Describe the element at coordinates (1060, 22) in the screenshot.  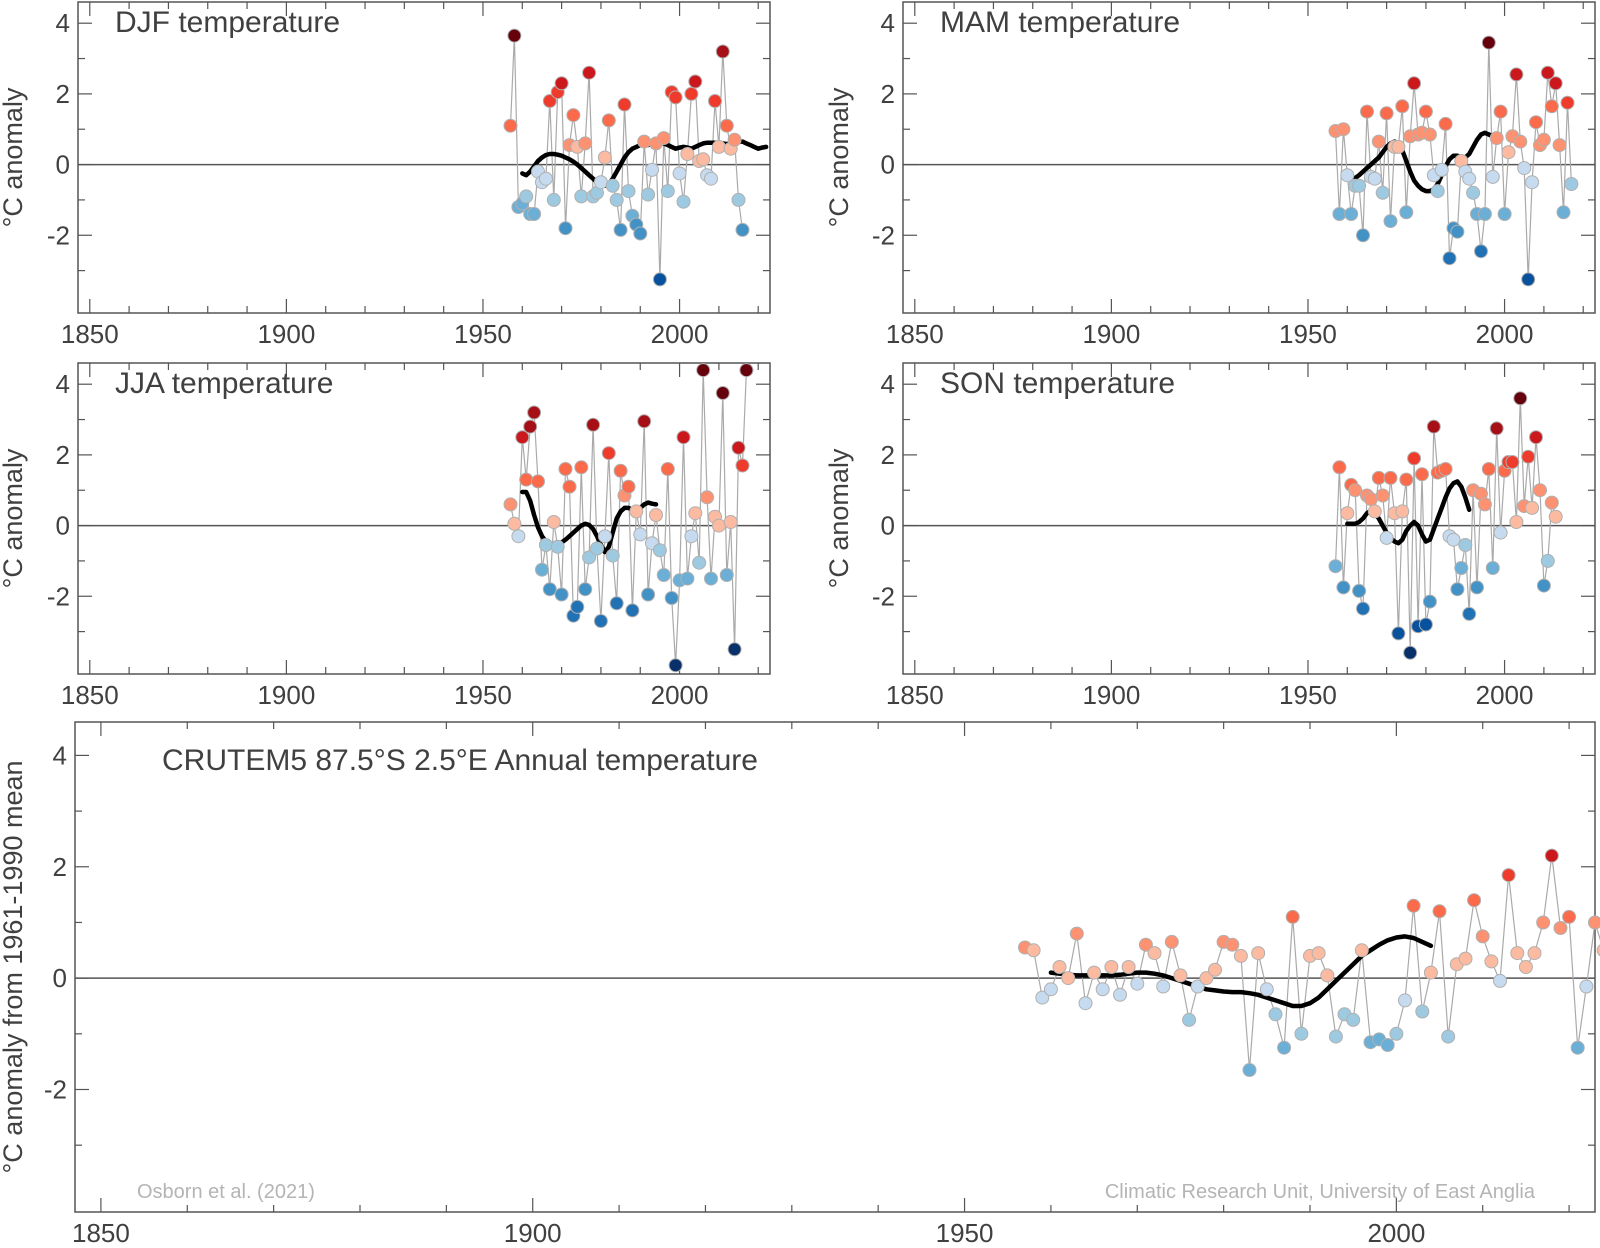
I see `panel-title: MAM temperature` at that location.